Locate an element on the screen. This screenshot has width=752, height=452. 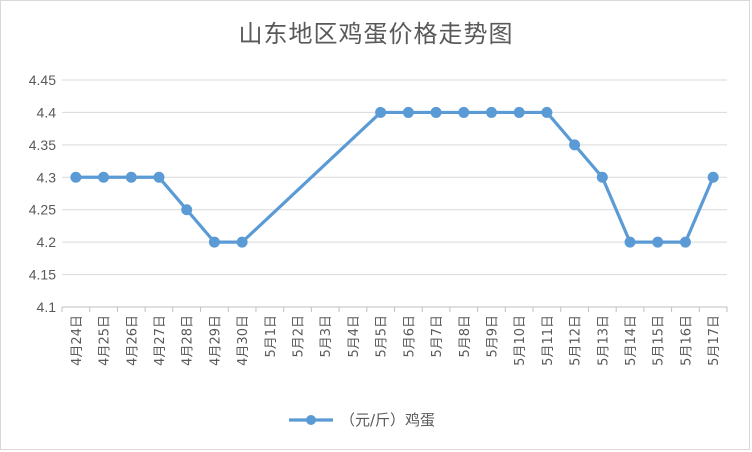
y-tick-label: 4.15 is located at coordinates (42, 275).